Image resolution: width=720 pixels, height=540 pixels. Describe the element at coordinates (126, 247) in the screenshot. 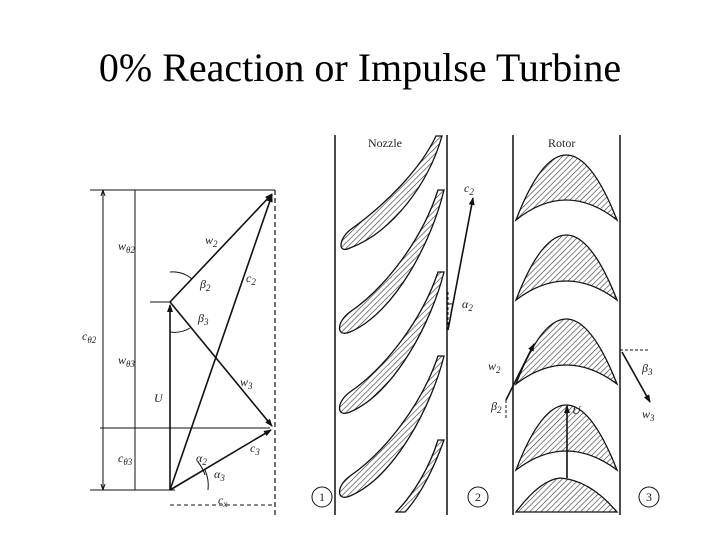

I see `w-theta2-label: wθ2` at that location.